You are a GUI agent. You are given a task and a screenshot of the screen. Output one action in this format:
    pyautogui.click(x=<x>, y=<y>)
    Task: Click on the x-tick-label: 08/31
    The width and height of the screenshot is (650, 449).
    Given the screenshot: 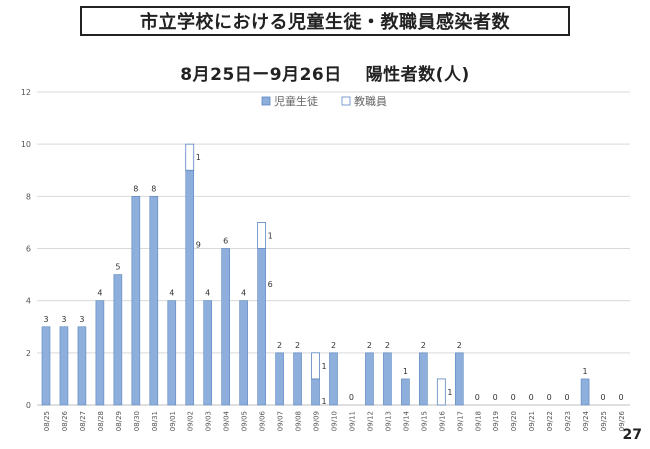 What is the action you would take?
    pyautogui.click(x=155, y=421)
    